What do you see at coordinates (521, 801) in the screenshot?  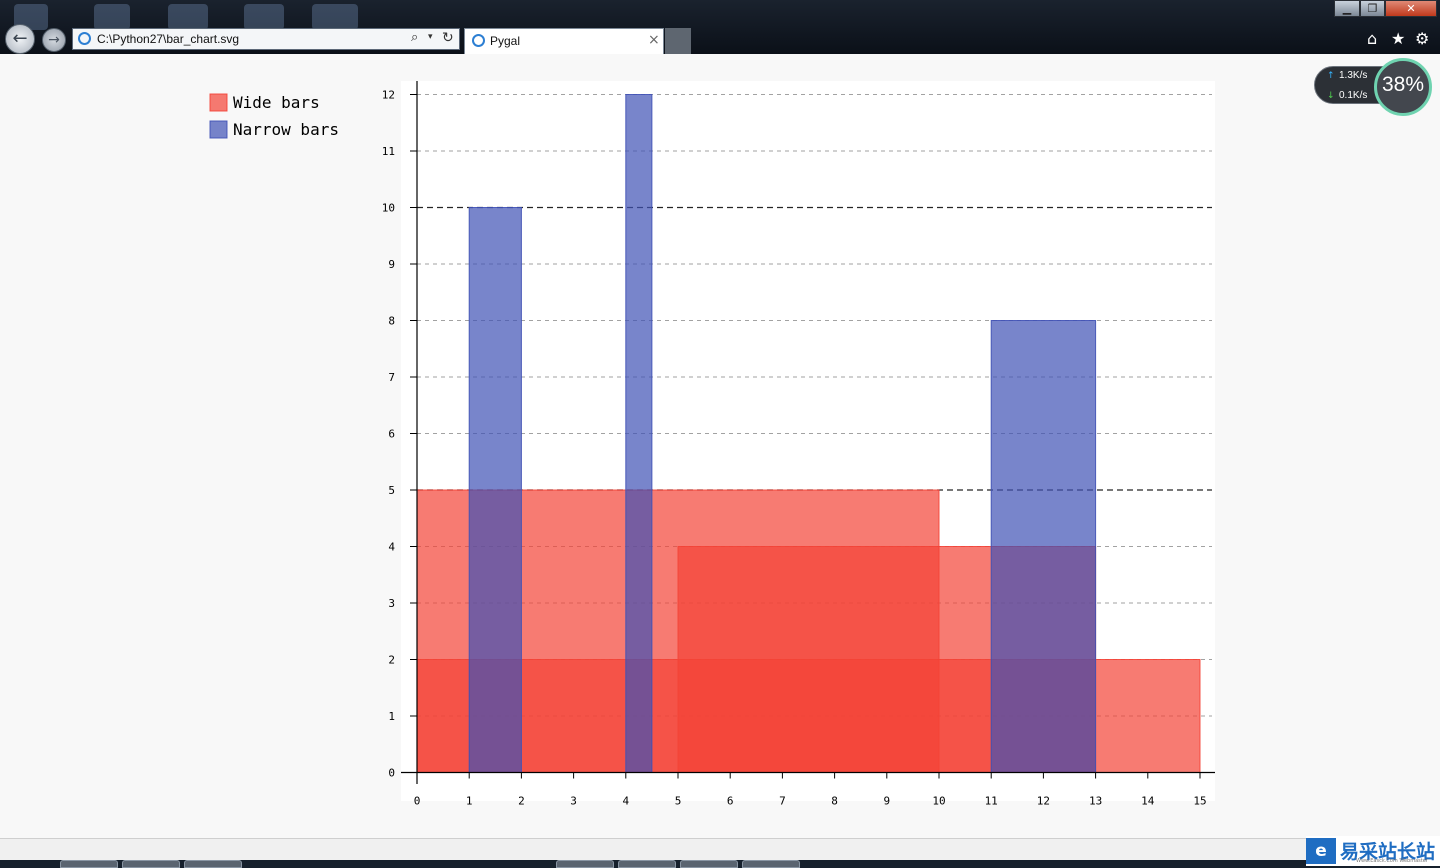 I see `x-tick-label: 2` at bounding box center [521, 801].